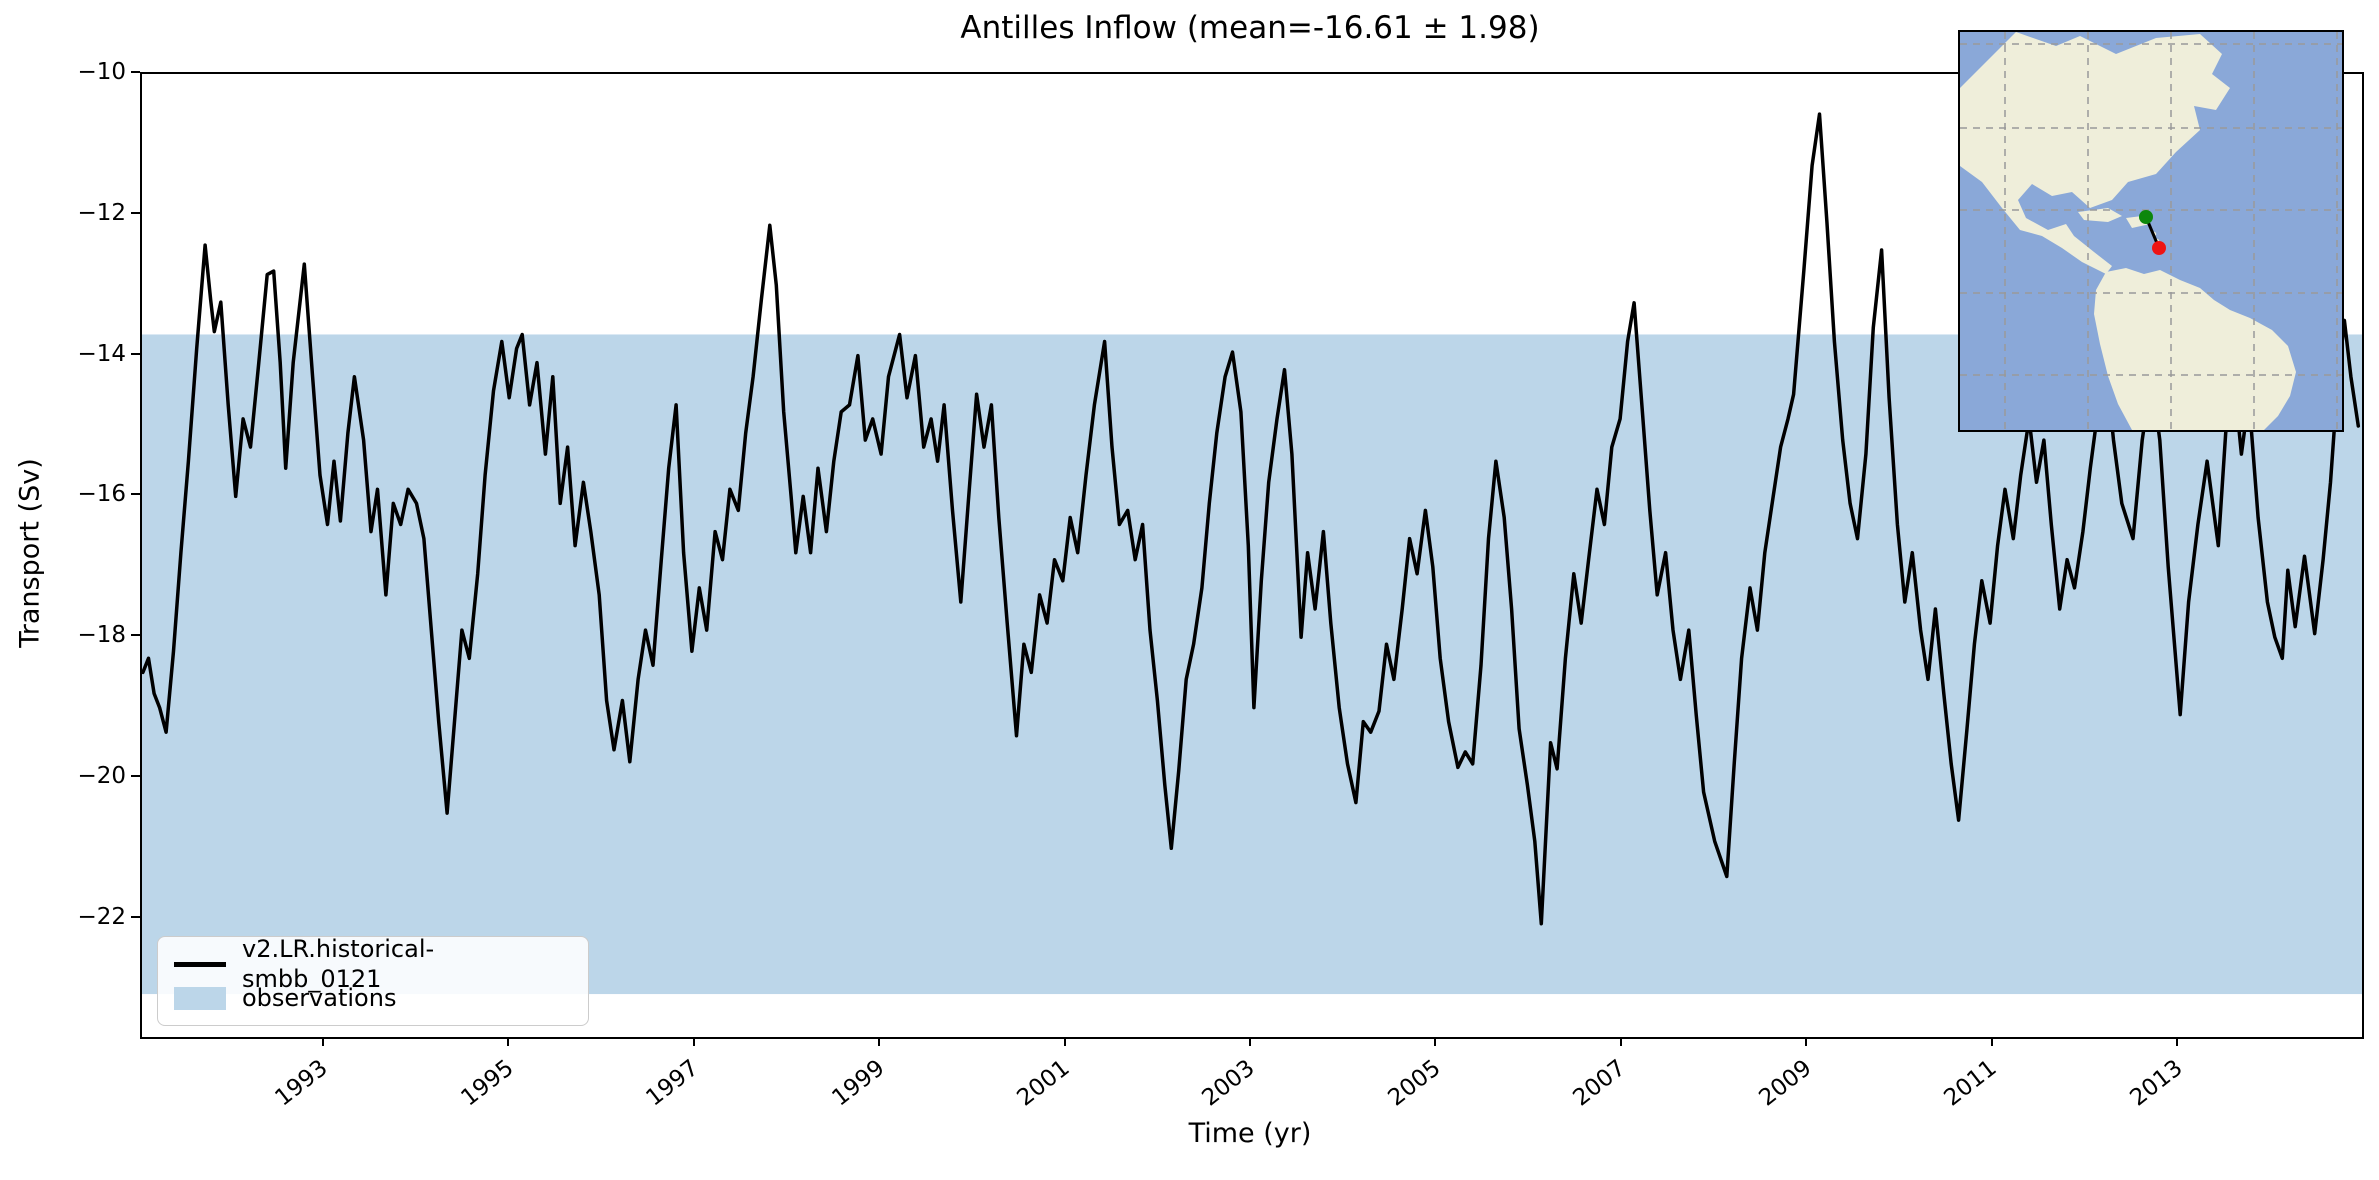  What do you see at coordinates (1250, 28) in the screenshot?
I see `chart-title: Antilles Inflow (mean=-16.61 ± 1.98)` at bounding box center [1250, 28].